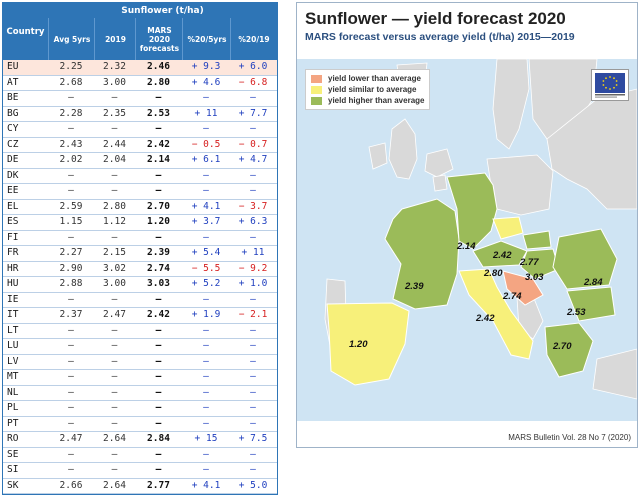  What do you see at coordinates (140, 486) in the screenshot?
I see `table-row: SK 2.66 2.64 2.77 + 4.1 + 5.0` at bounding box center [140, 486].